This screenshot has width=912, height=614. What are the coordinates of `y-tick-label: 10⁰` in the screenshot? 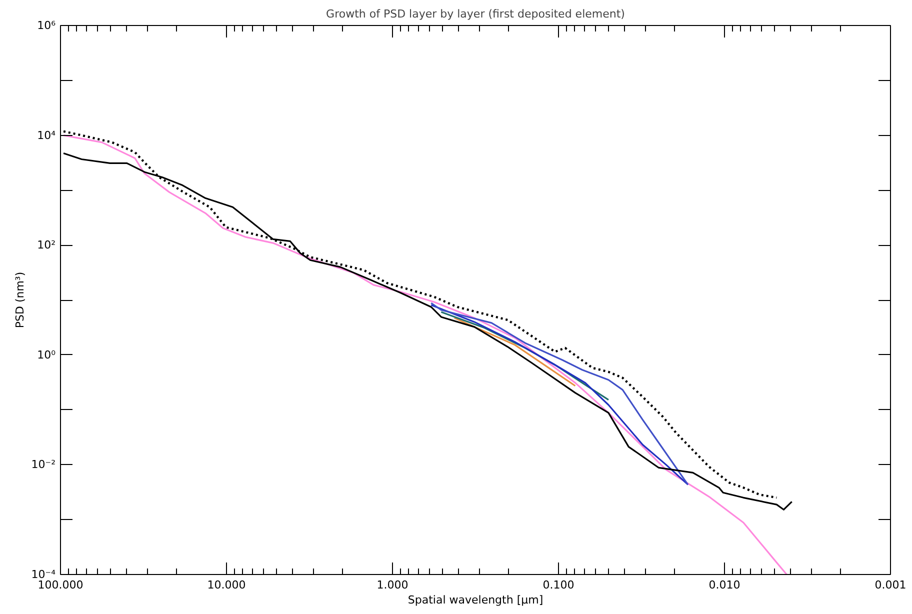 It's located at (46, 355).